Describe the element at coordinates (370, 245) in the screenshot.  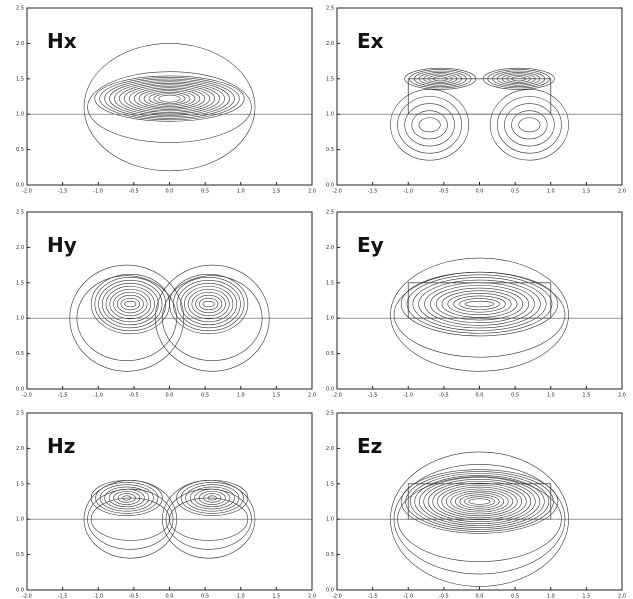
I see `panel-title: Ey` at that location.